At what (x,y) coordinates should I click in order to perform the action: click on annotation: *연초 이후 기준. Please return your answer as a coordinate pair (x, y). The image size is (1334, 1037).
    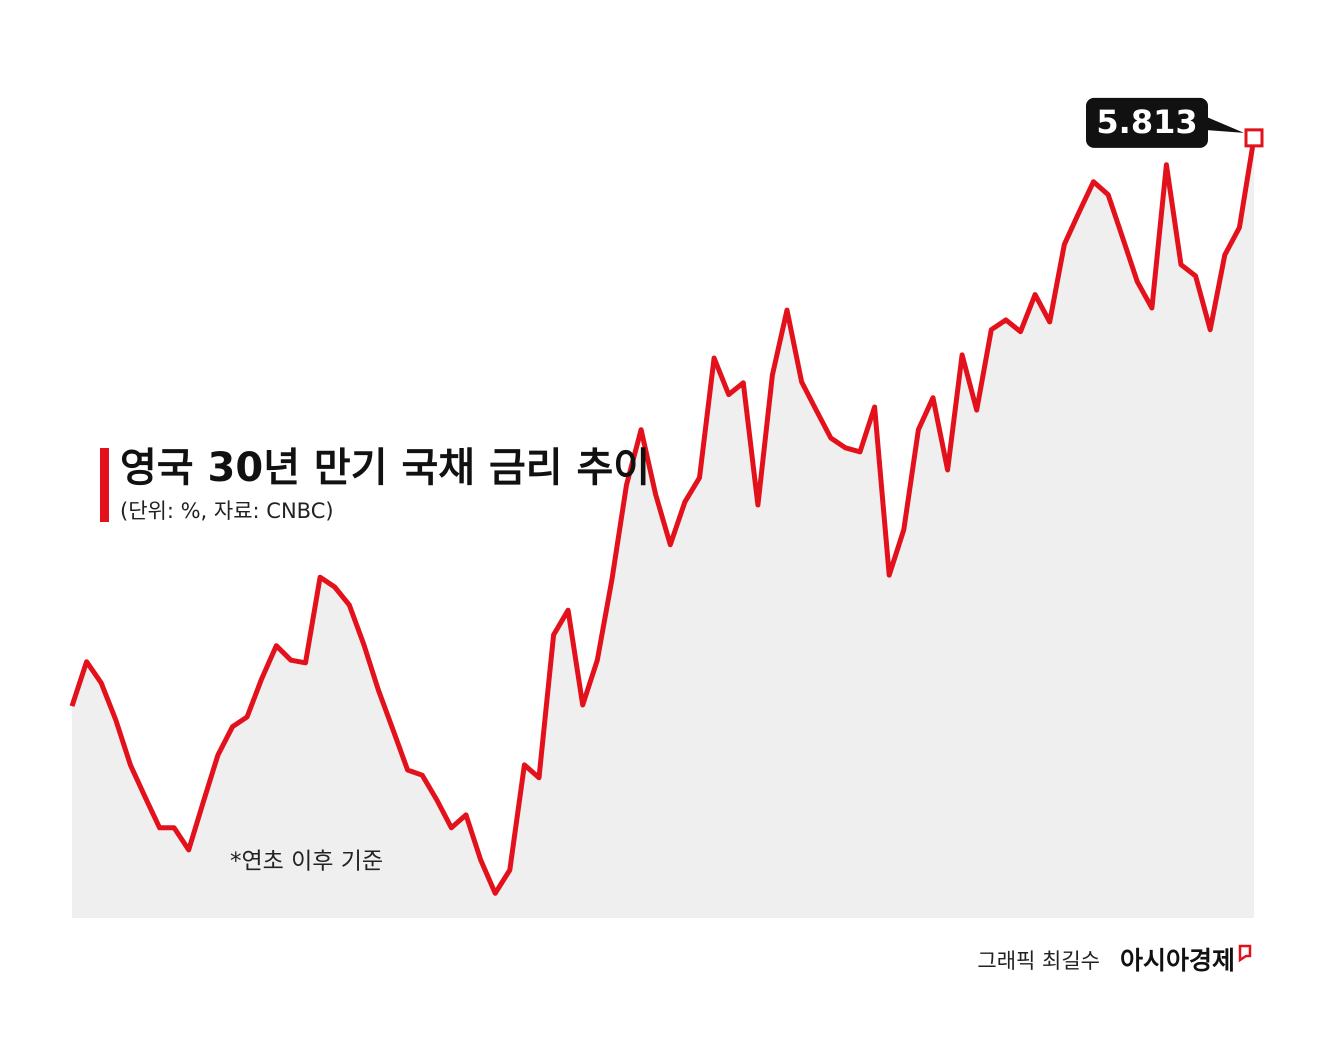
    Looking at the image, I should click on (306, 862).